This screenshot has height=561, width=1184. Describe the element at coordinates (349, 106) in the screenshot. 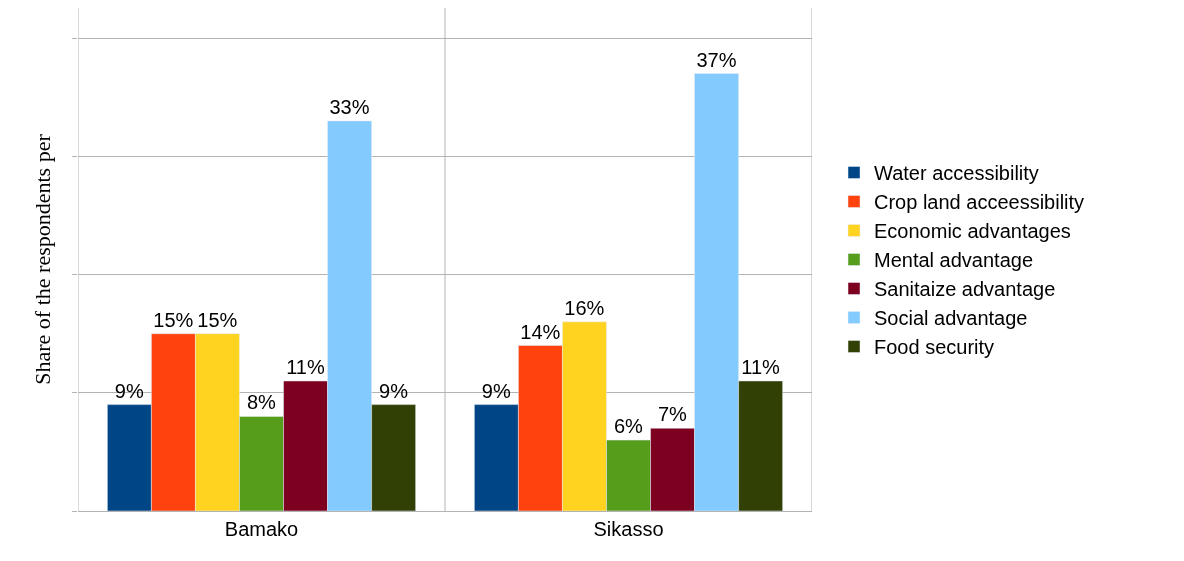

I see `data-label: 33%` at that location.